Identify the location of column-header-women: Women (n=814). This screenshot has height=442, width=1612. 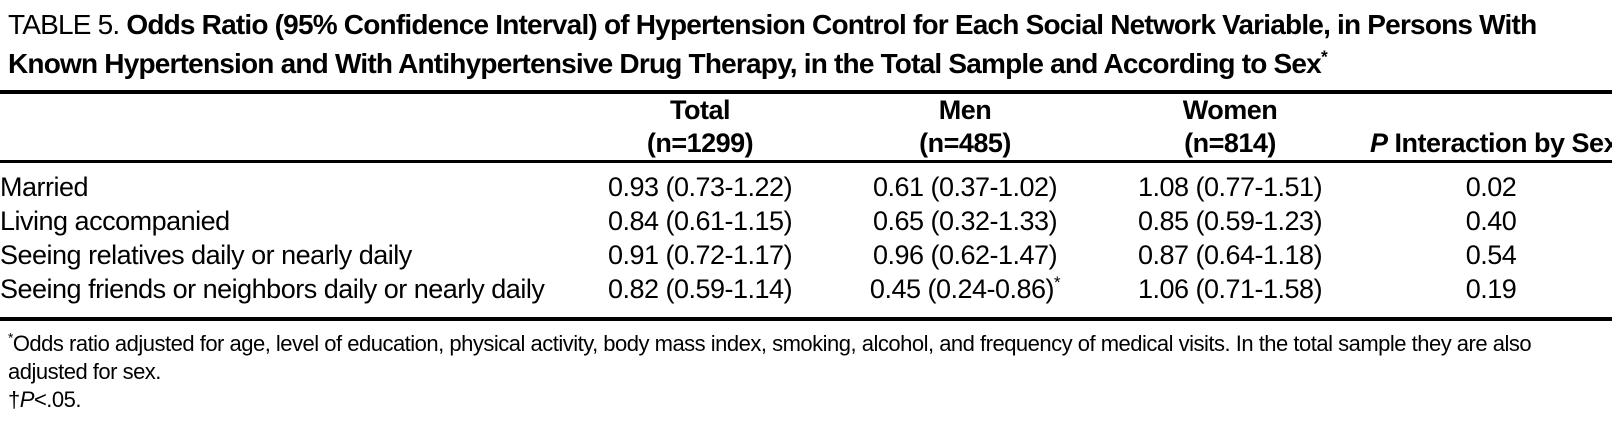
(1230, 128).